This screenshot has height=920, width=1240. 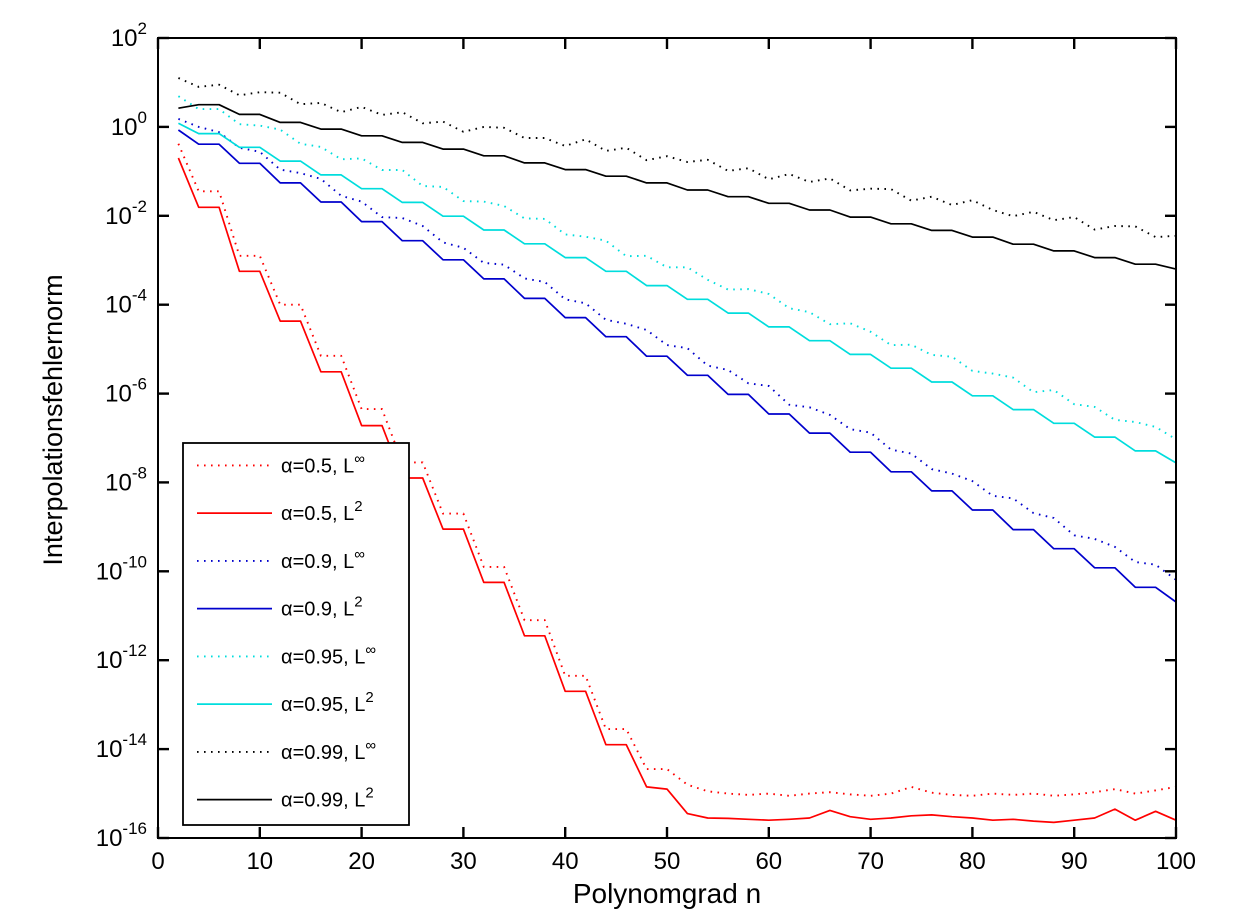 What do you see at coordinates (126, 479) in the screenshot?
I see `y-tick-label: 10⁻⁸` at bounding box center [126, 479].